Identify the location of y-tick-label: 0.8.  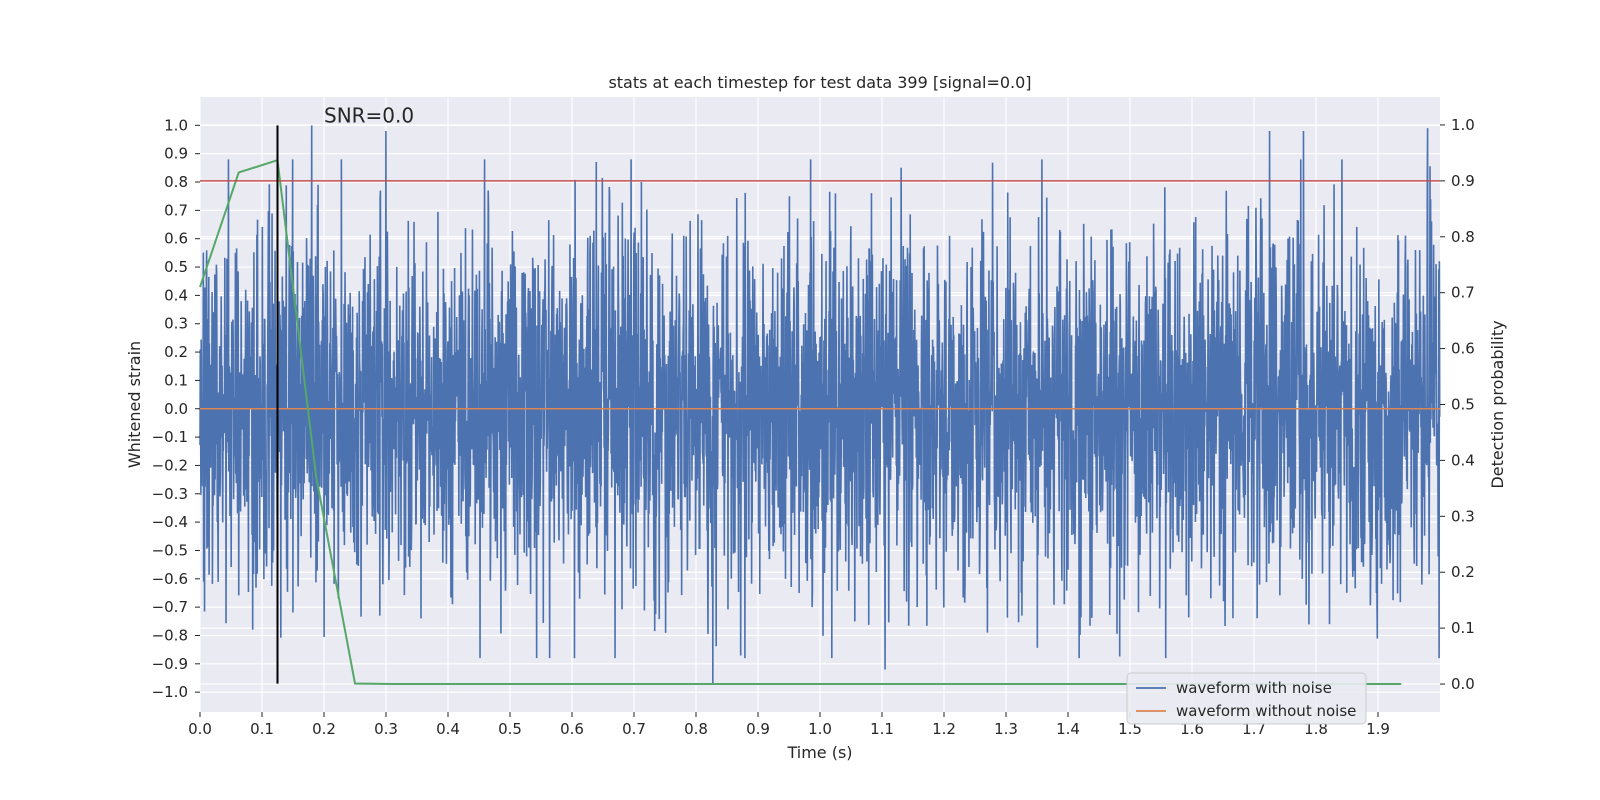
(176, 182).